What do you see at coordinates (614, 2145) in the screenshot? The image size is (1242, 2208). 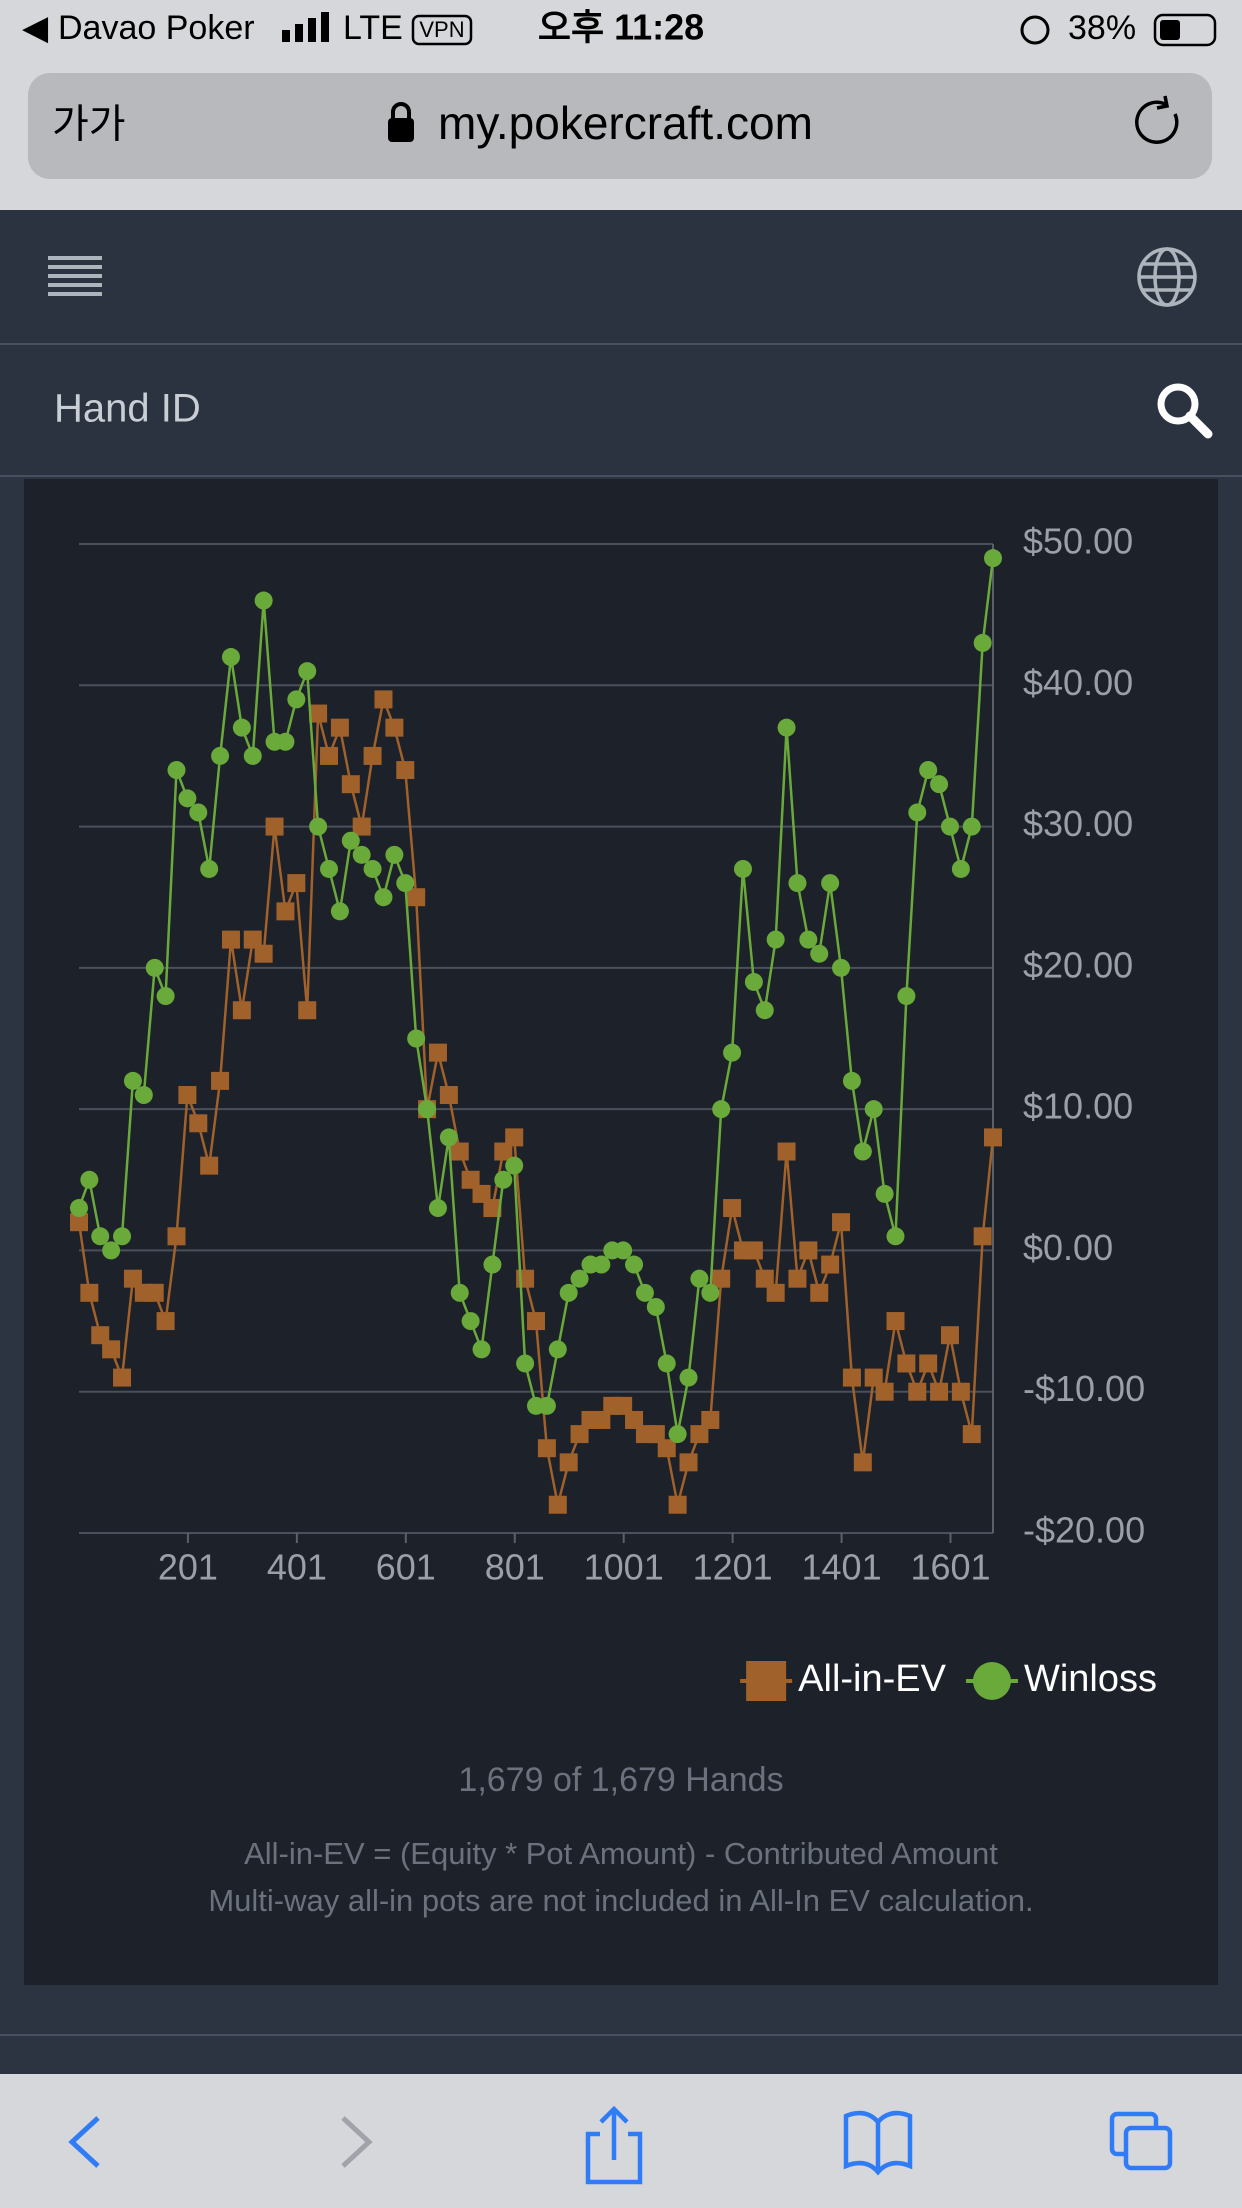 I see `share-button` at bounding box center [614, 2145].